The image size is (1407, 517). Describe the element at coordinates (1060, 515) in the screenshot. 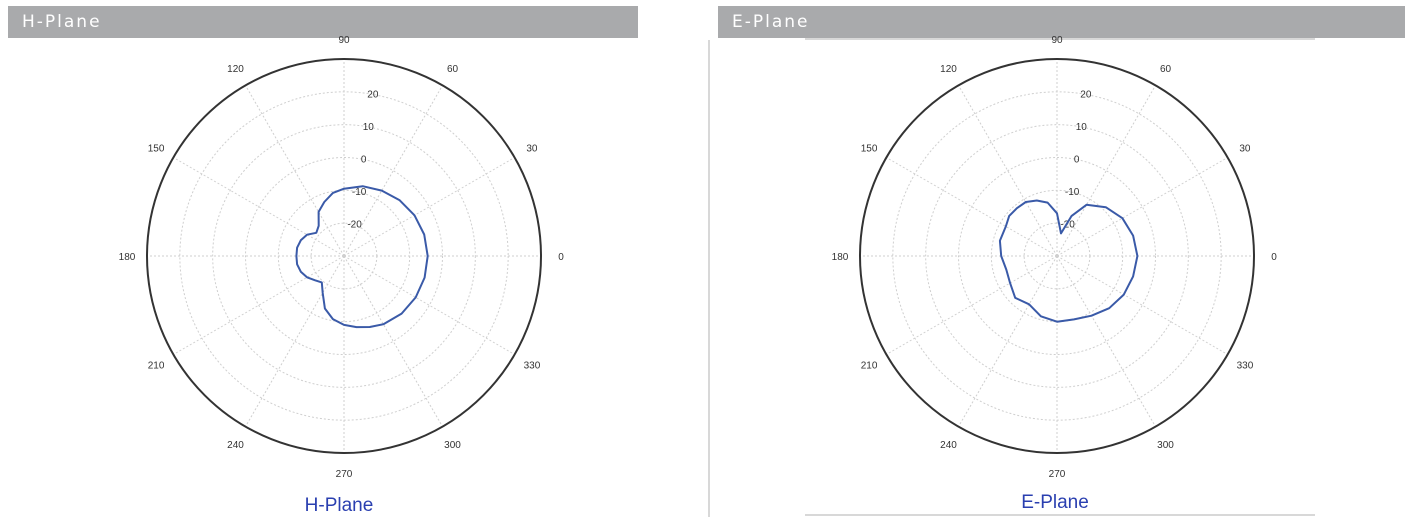

I see `e-plane-bottom-rule` at that location.